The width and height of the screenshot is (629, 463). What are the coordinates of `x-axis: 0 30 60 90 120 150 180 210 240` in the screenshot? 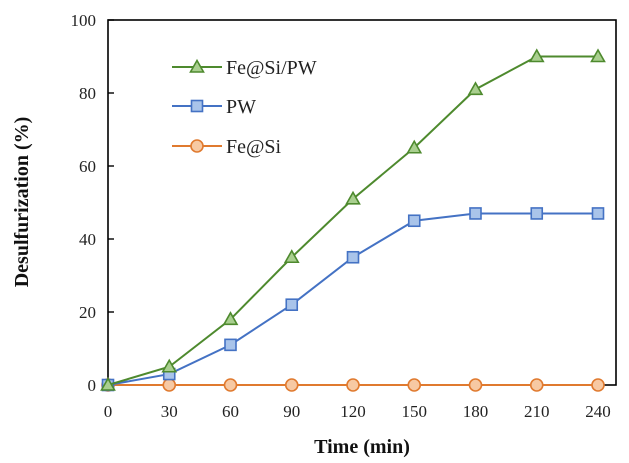 It's located at (357, 400).